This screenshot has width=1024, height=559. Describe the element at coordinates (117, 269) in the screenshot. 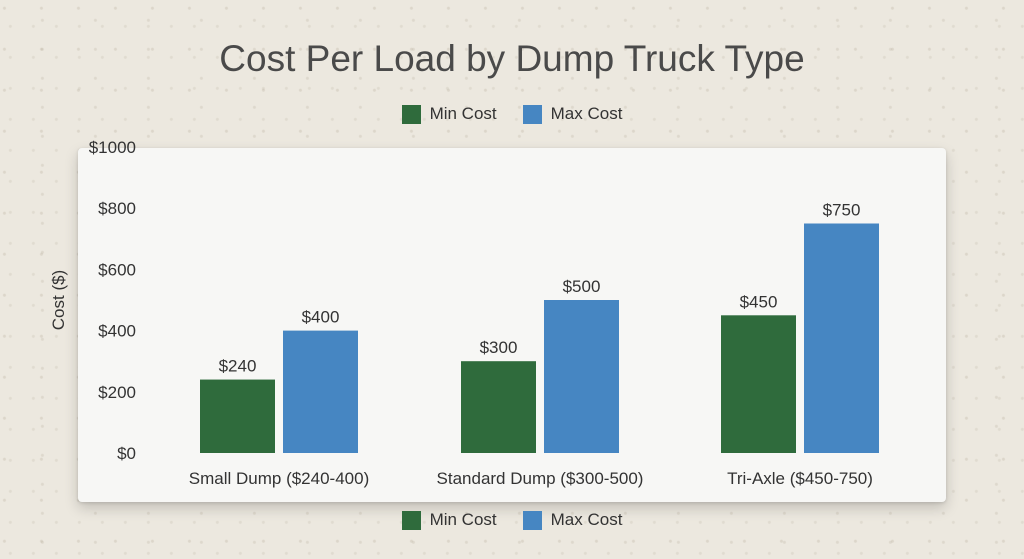

I see `y-tick-label: $600` at that location.